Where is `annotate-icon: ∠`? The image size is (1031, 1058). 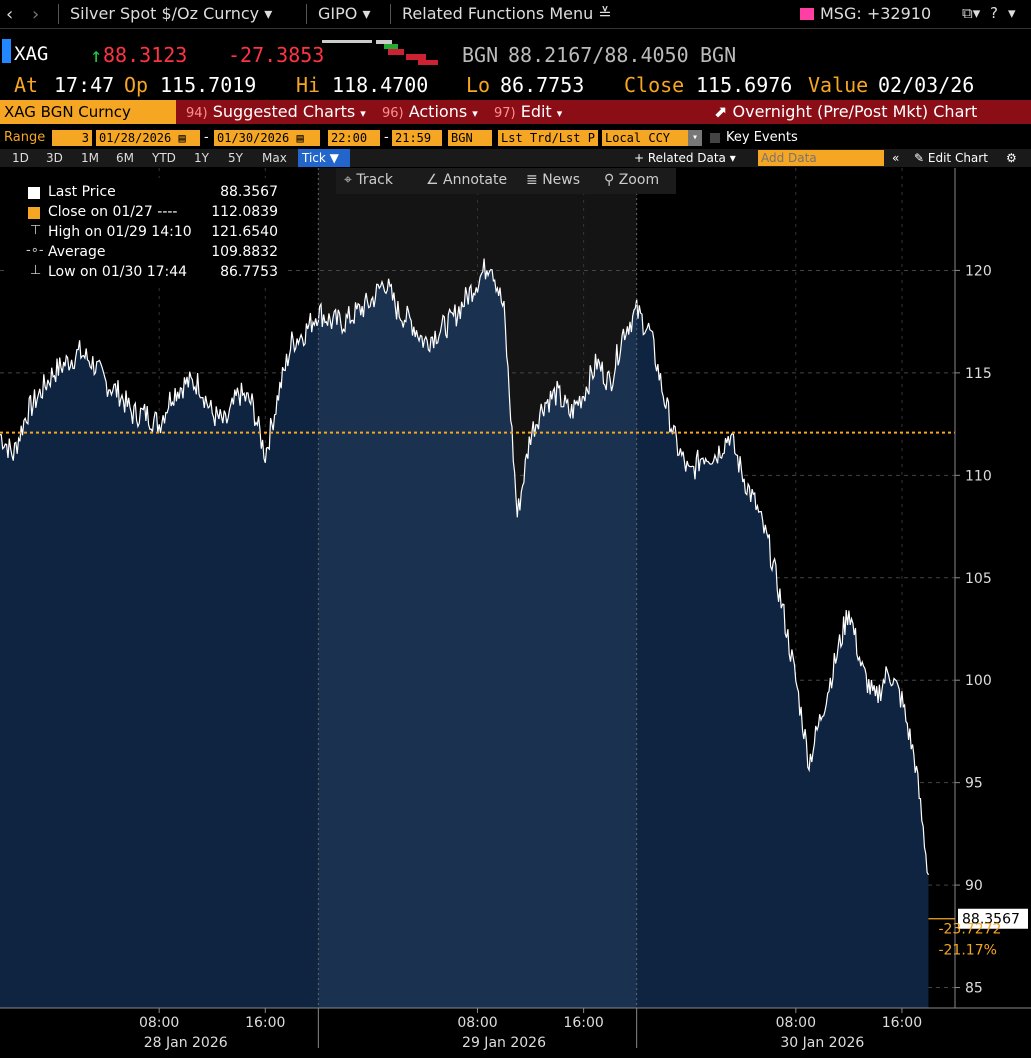 annotate-icon: ∠ is located at coordinates (432, 180).